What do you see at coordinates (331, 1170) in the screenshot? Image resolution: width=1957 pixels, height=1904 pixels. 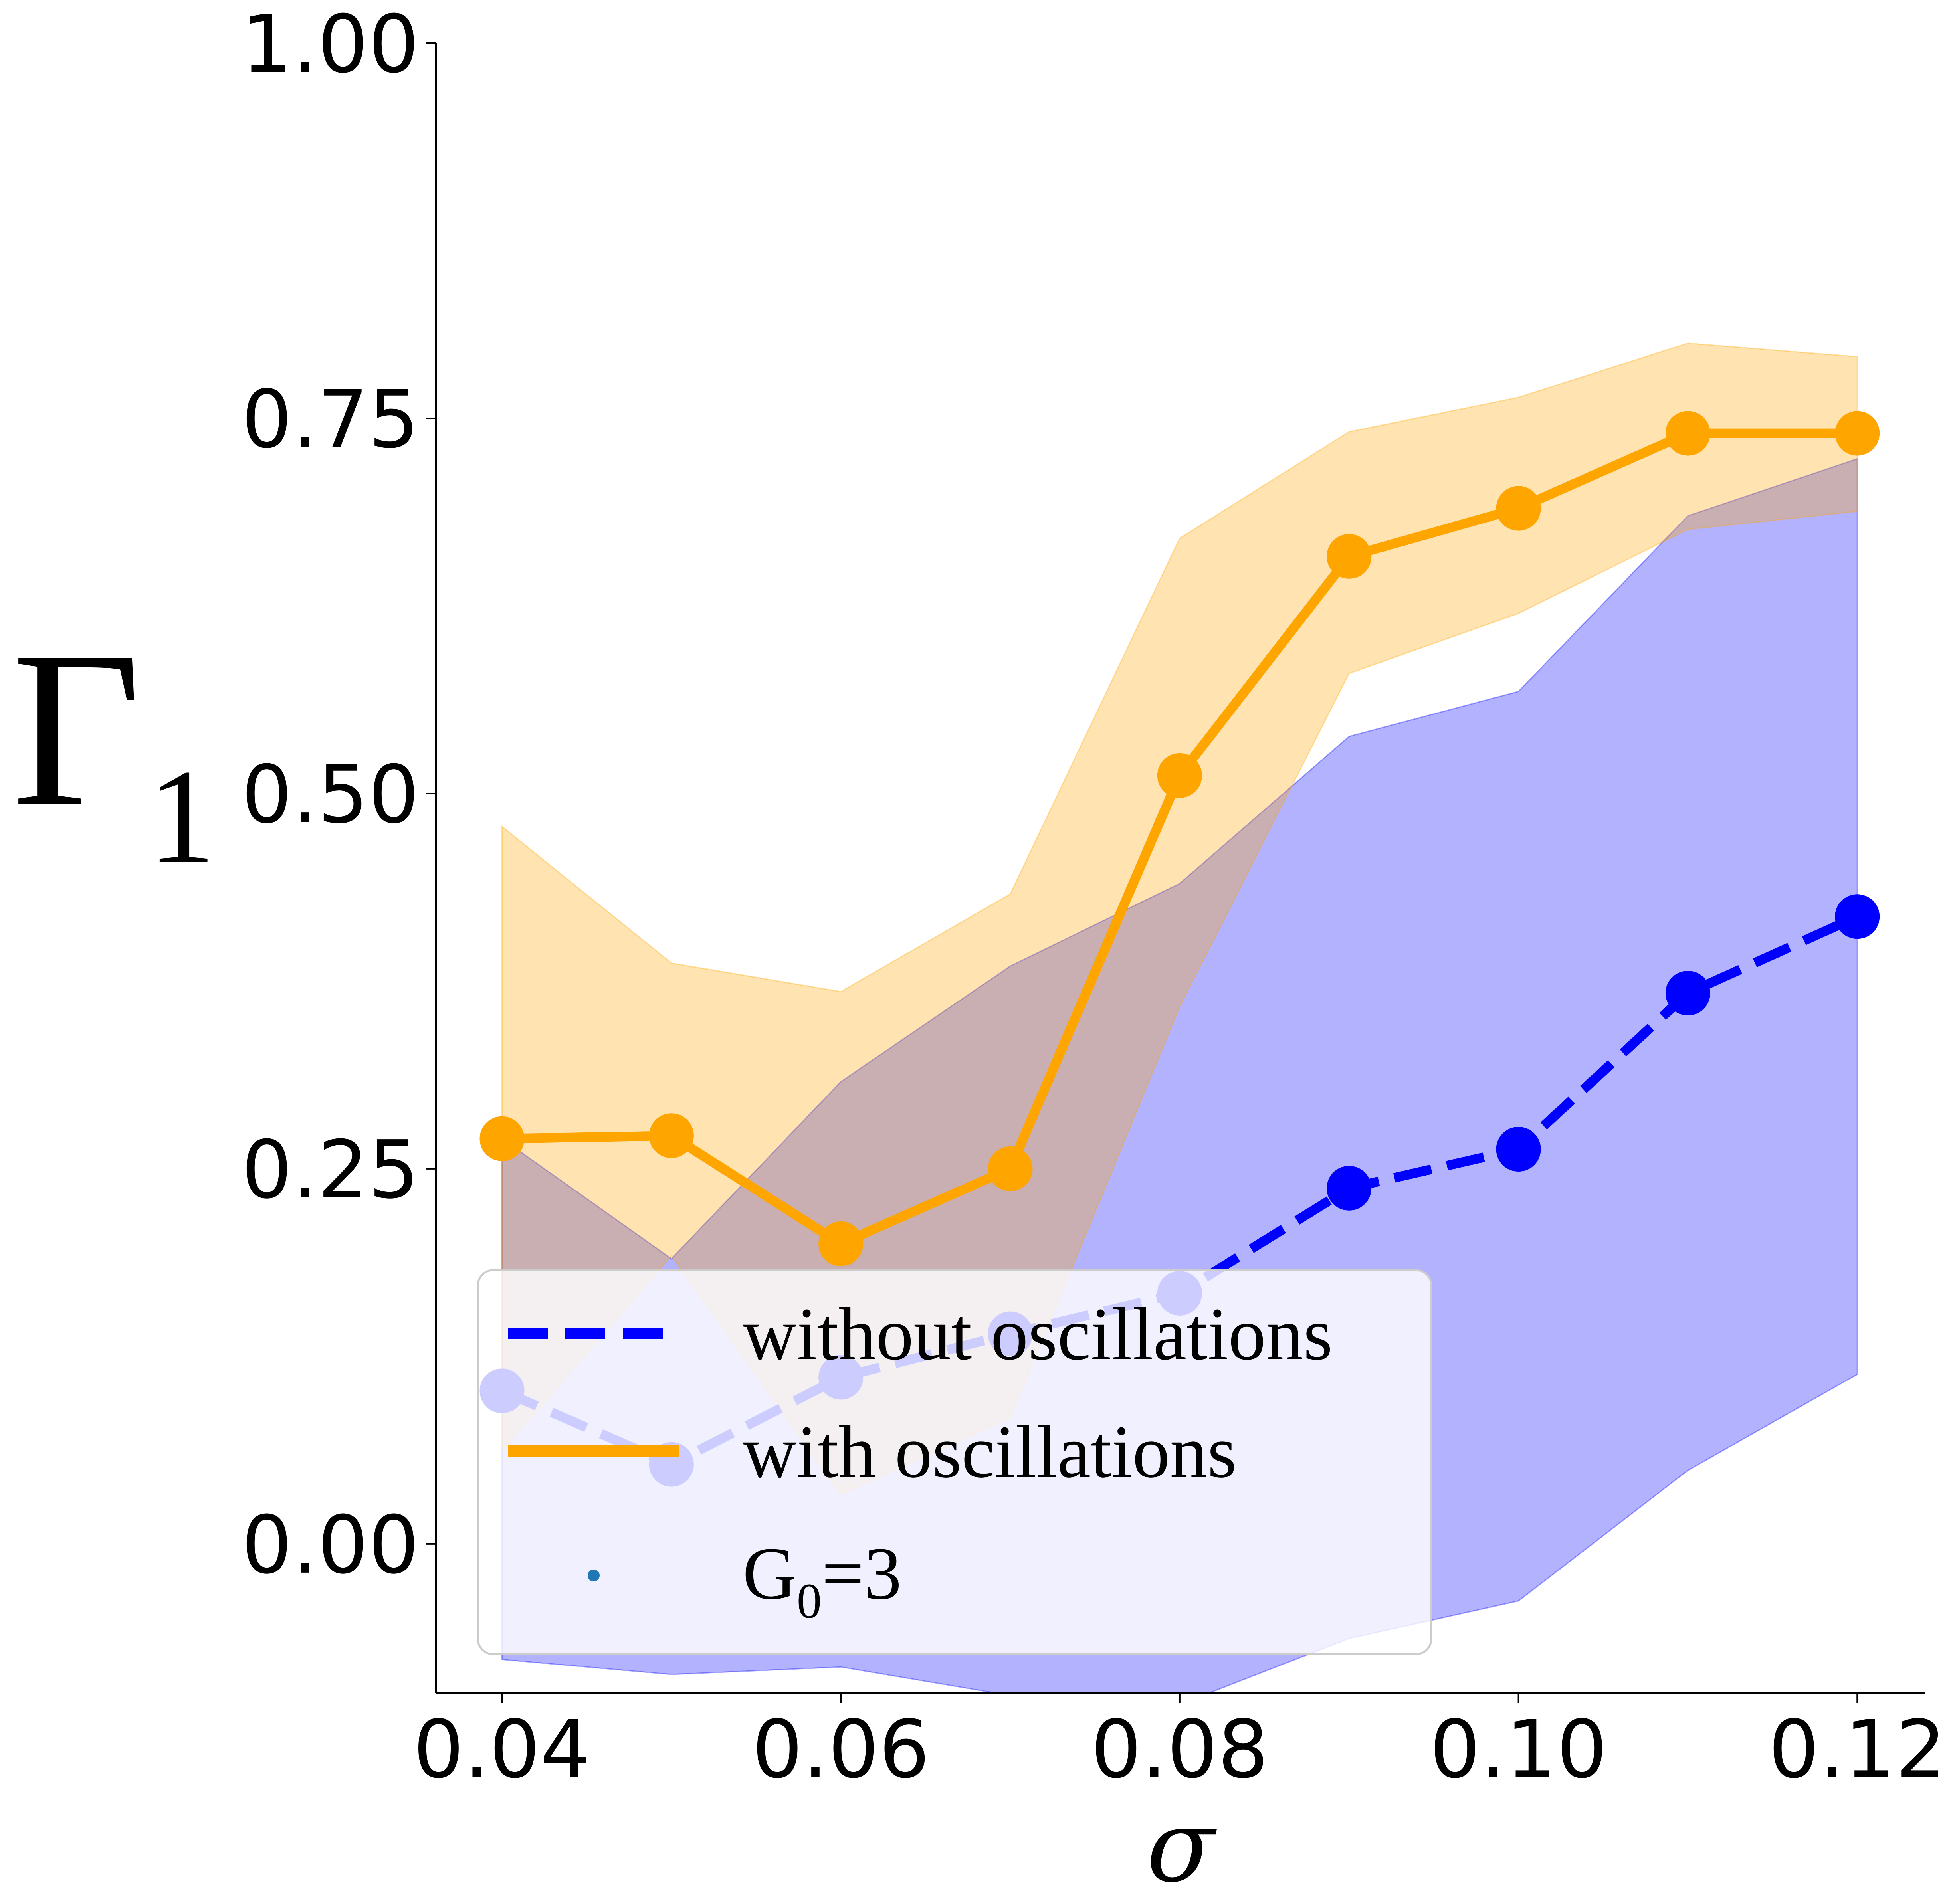 I see `y-tick-label-1: 0.25` at bounding box center [331, 1170].